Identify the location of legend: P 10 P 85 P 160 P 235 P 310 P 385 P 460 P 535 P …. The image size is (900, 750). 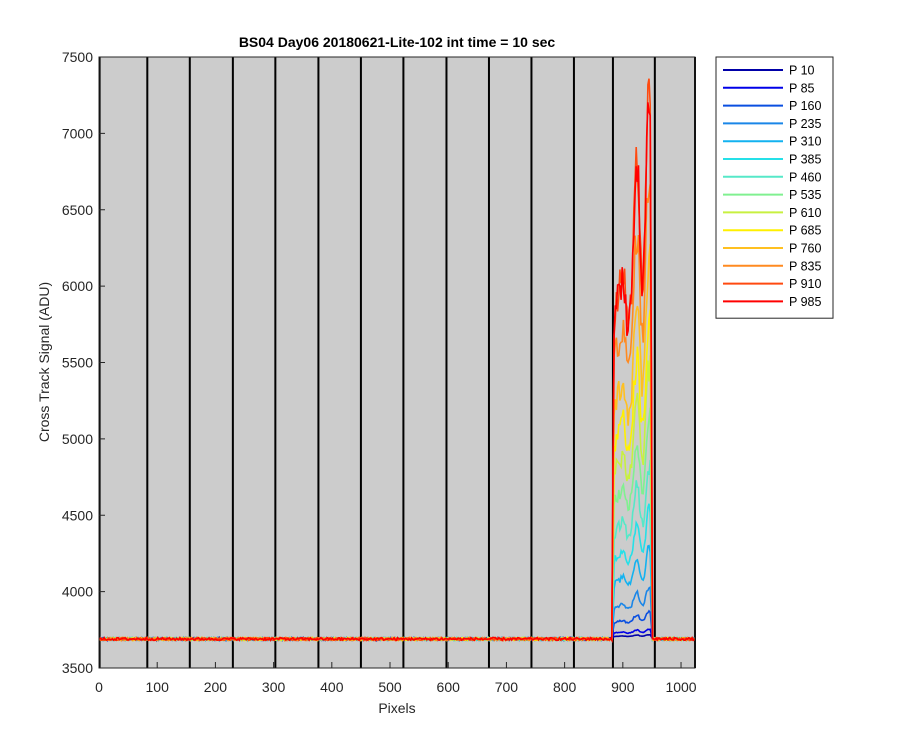
(774, 187).